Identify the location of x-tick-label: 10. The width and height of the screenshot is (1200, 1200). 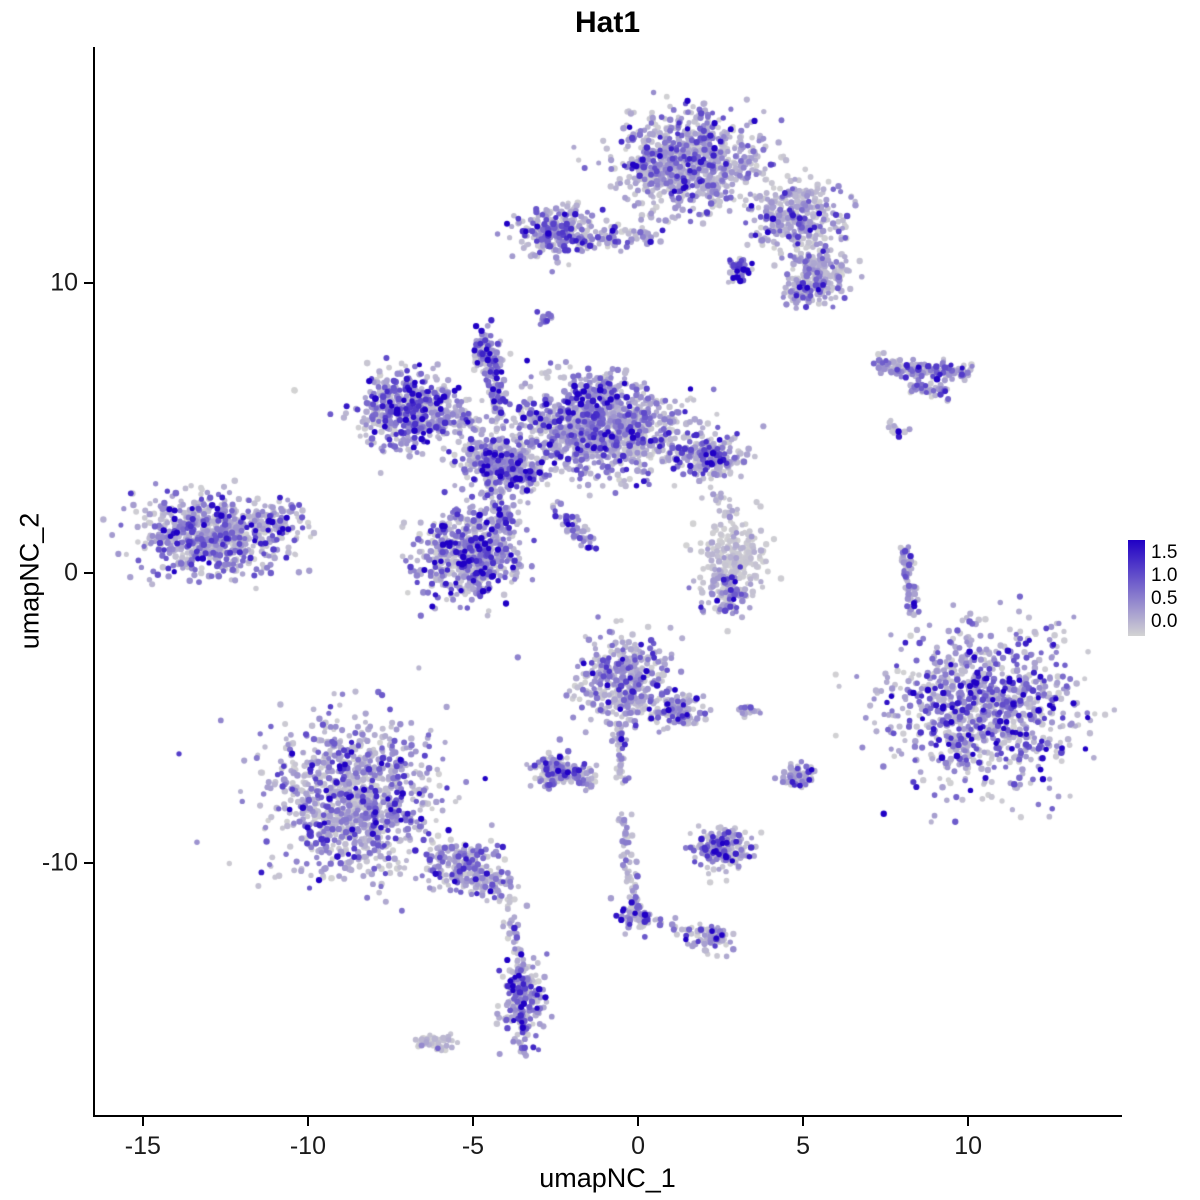
(968, 1146).